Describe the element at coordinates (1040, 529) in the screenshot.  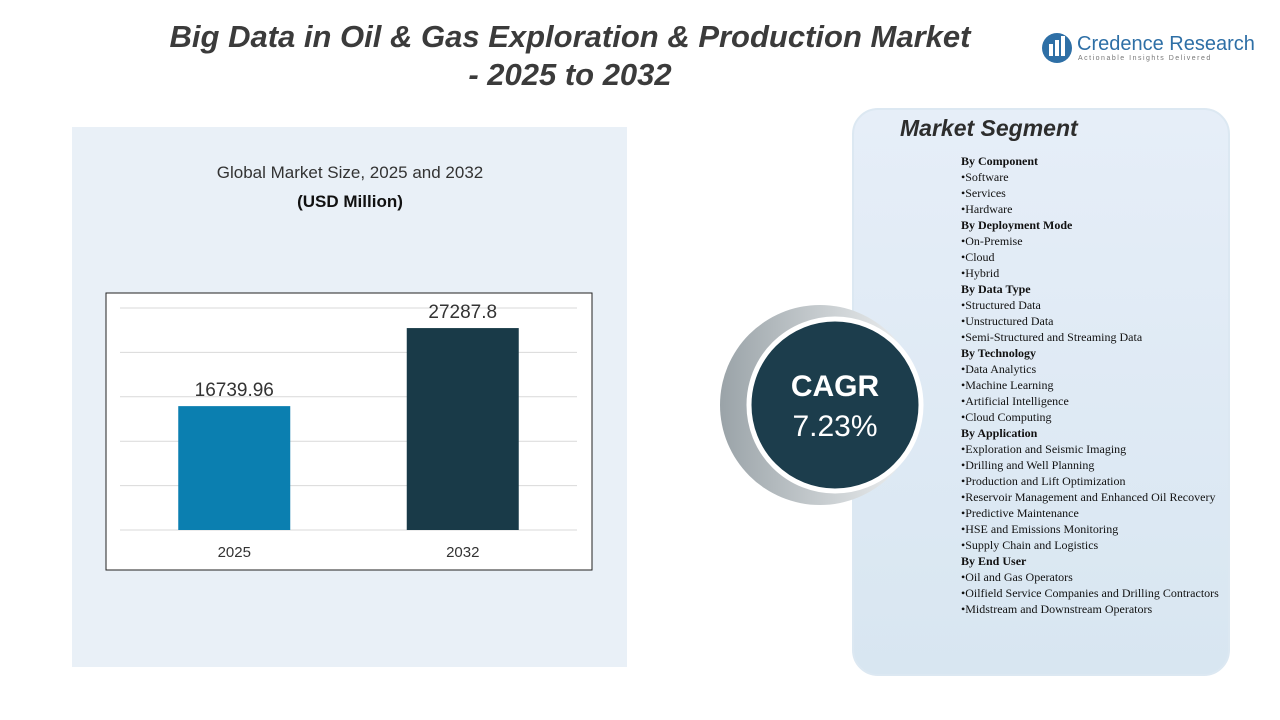
I see `segment-item: •HSE and Emissions Monitoring` at that location.